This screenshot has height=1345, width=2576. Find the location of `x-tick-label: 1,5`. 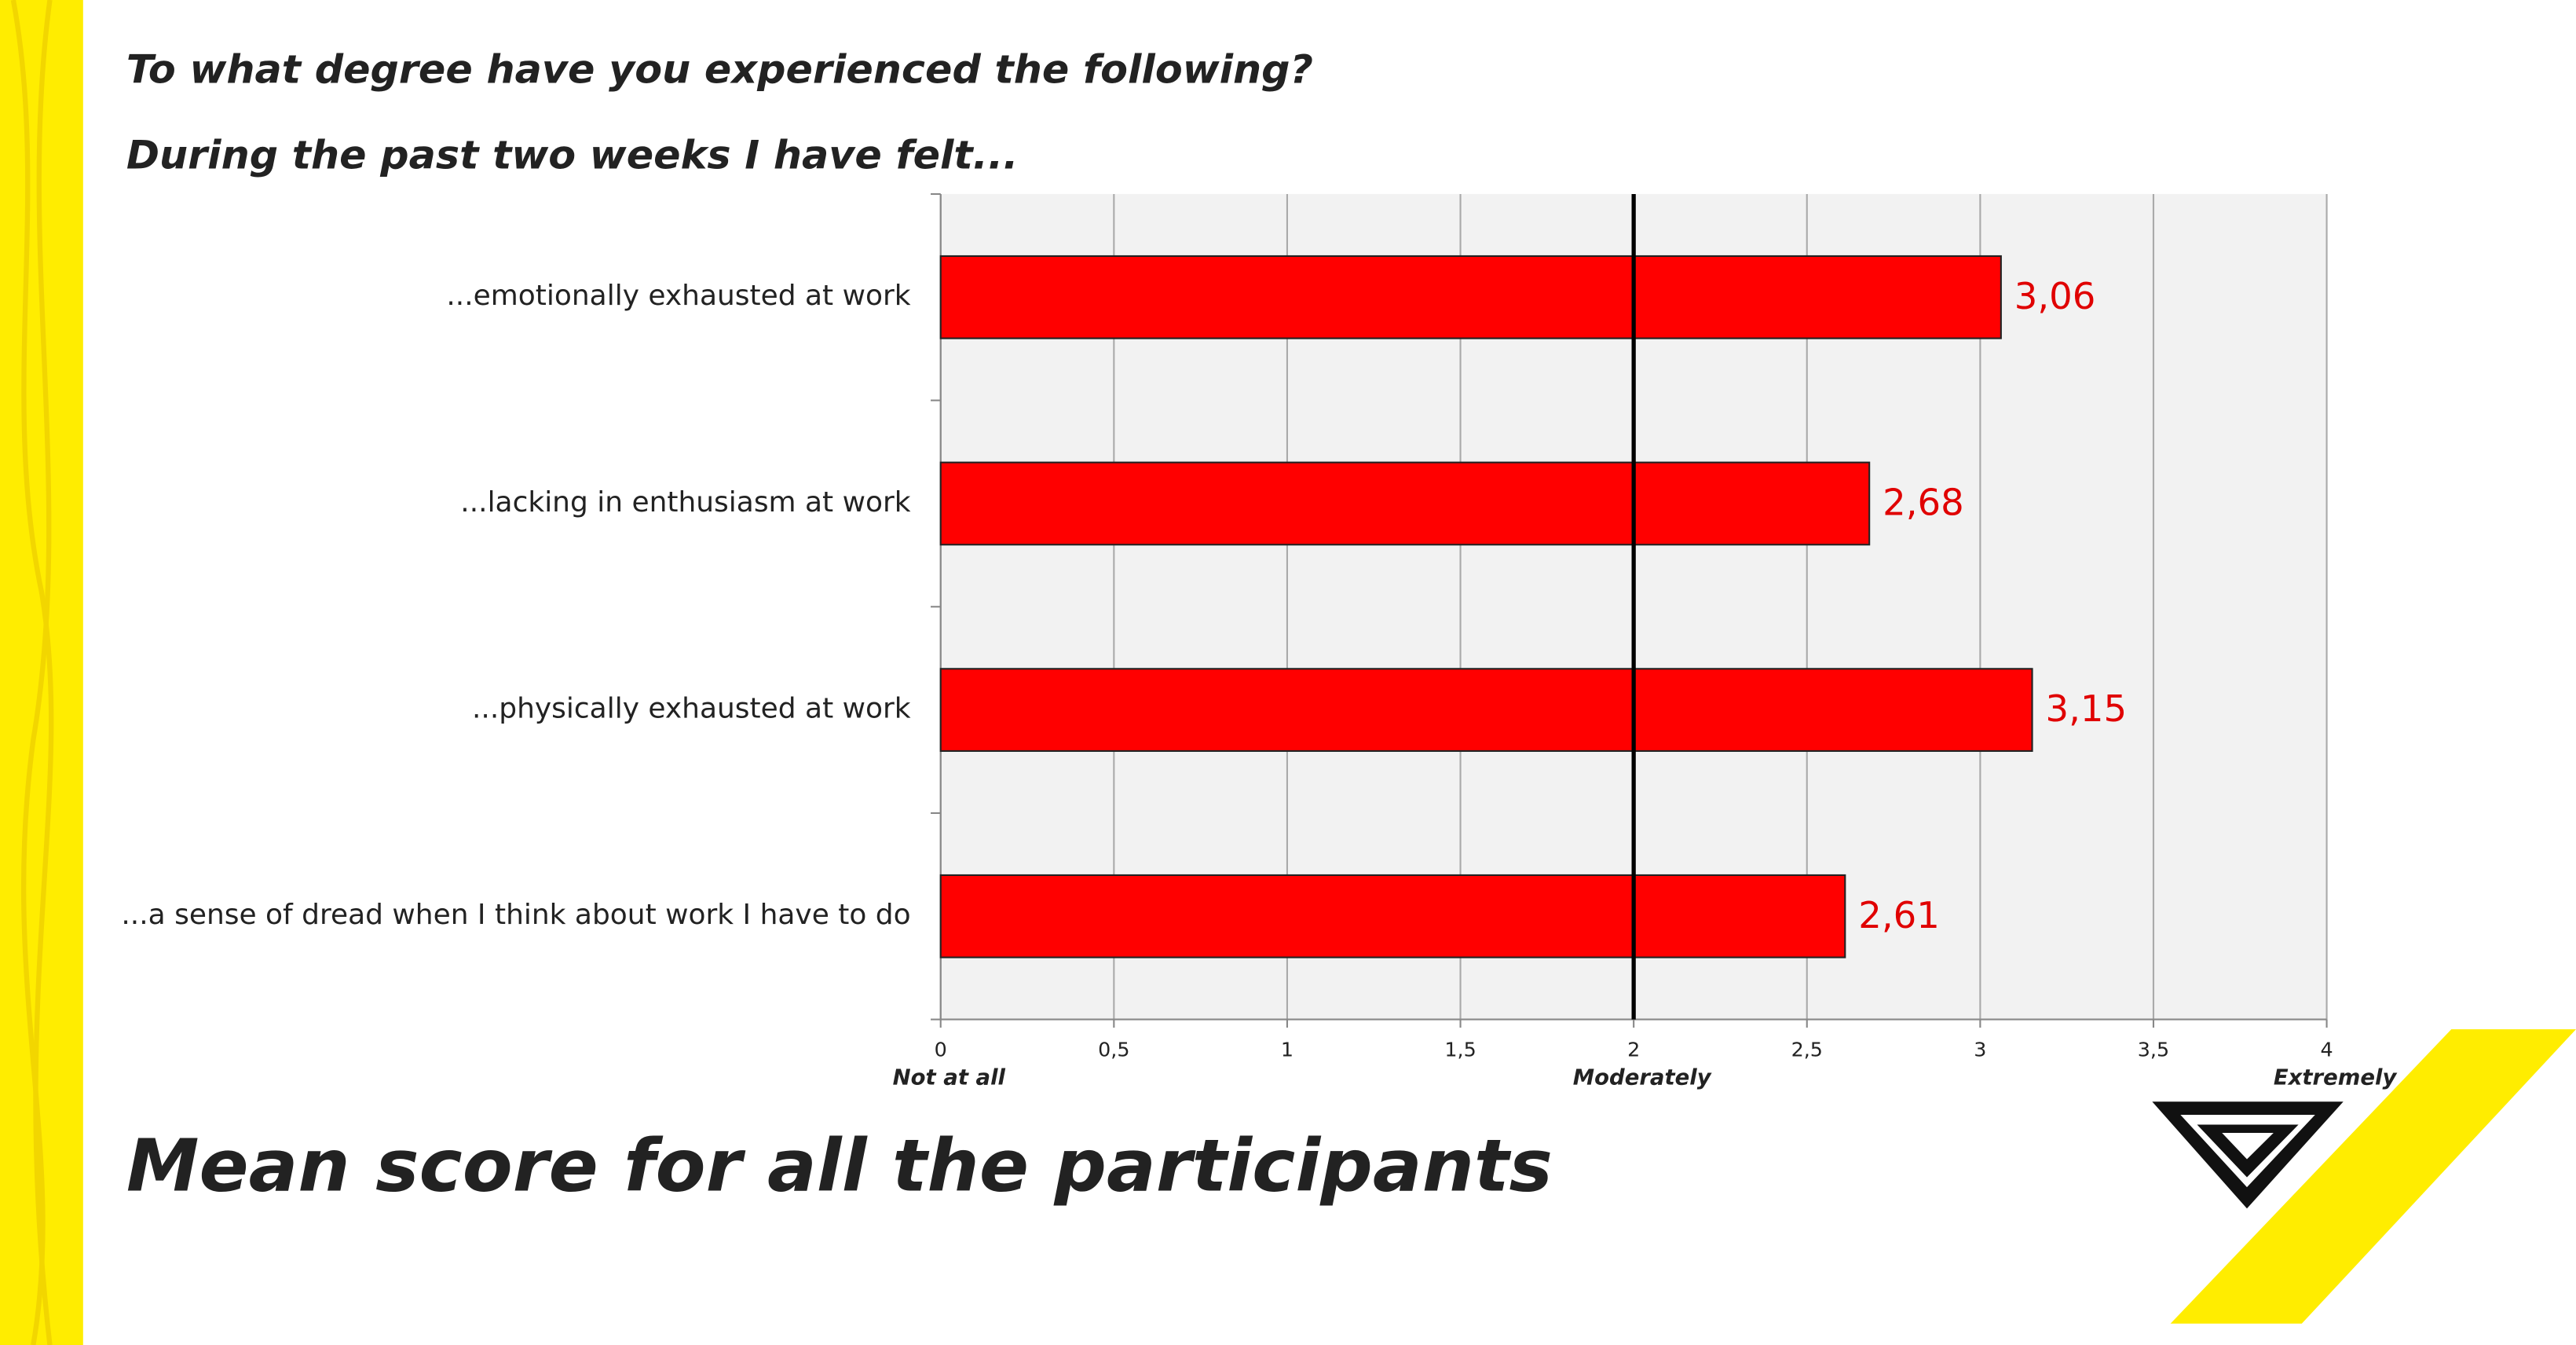

x-tick-label: 1,5 is located at coordinates (1460, 1049).